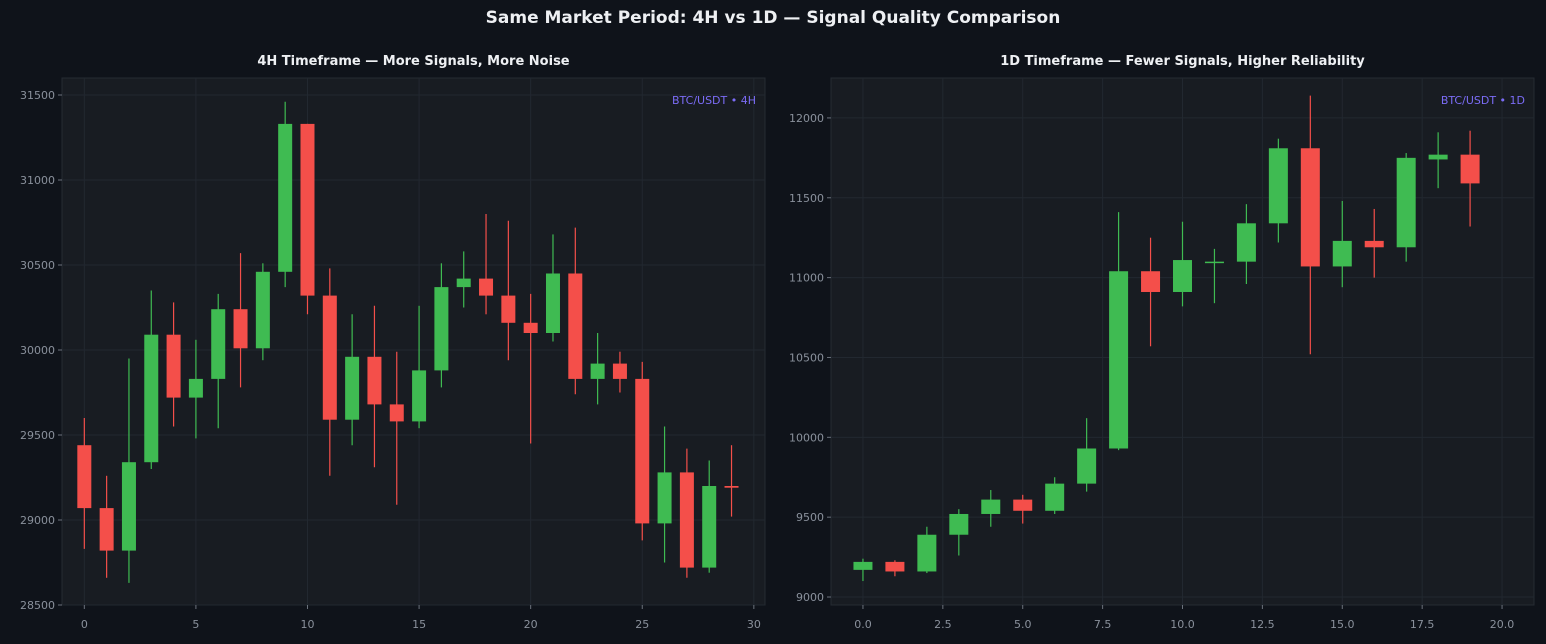 The image size is (1546, 644). What do you see at coordinates (37, 605) in the screenshot?
I see `y-tick-label: 28500` at bounding box center [37, 605].